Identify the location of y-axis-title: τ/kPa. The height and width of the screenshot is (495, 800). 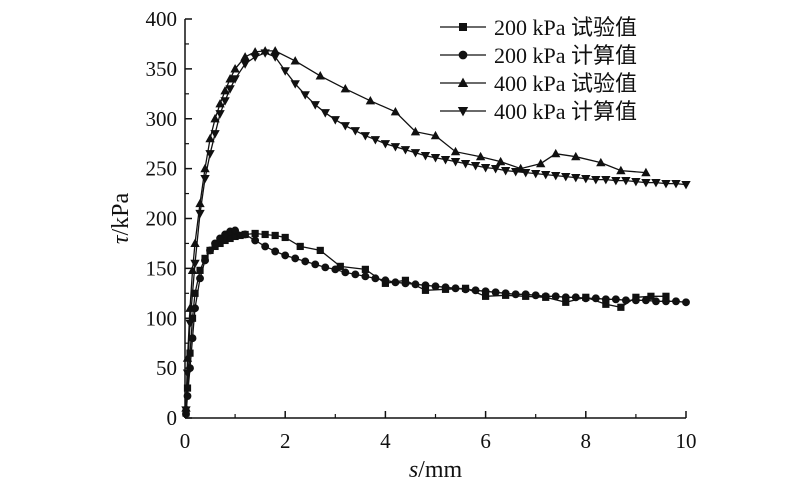
(121, 219).